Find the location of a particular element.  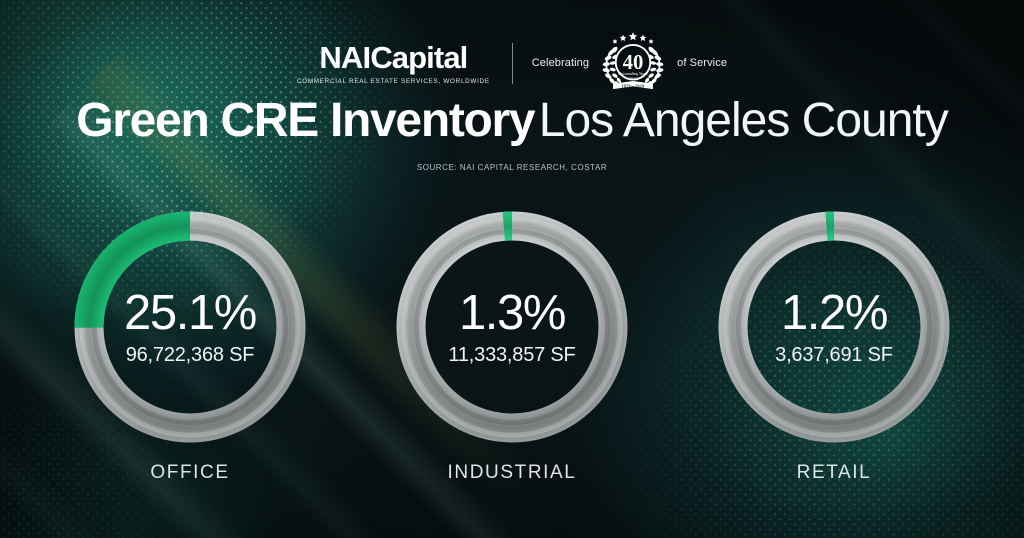

brand-divider is located at coordinates (512, 63).